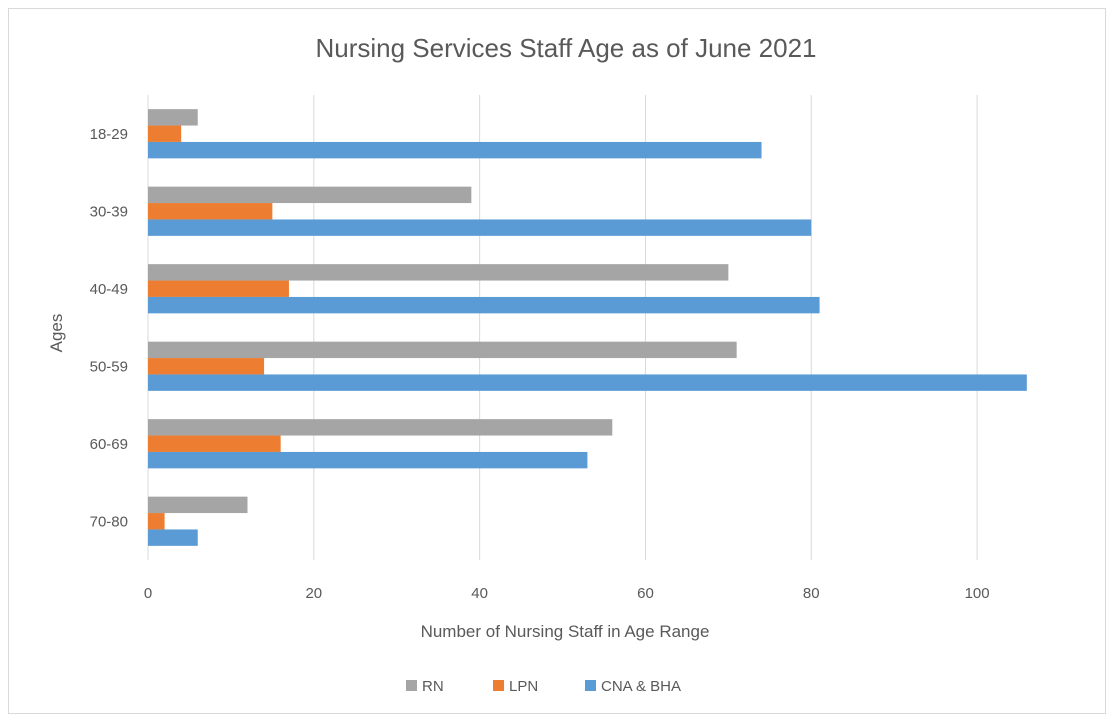  I want to click on x-tick-label: 0, so click(148, 593).